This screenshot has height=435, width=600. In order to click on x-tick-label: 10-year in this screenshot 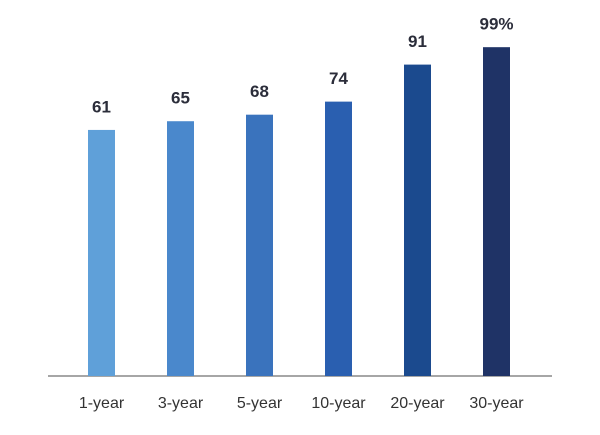, I will do `click(338, 403)`.